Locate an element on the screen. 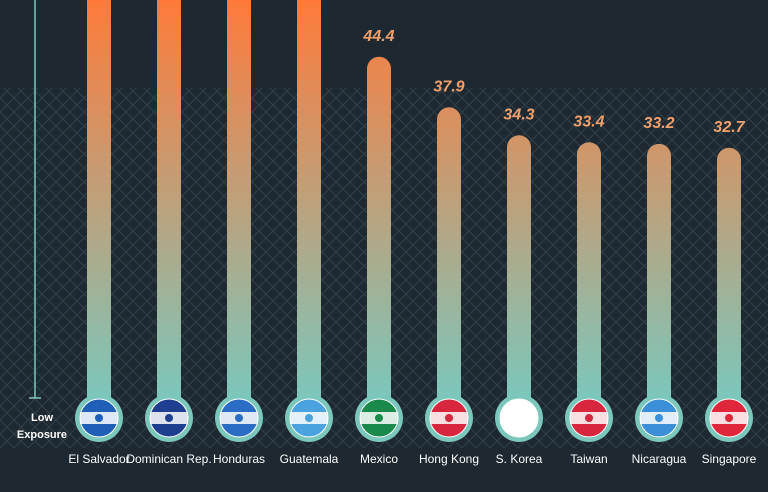  annotation: Low is located at coordinates (42, 418).